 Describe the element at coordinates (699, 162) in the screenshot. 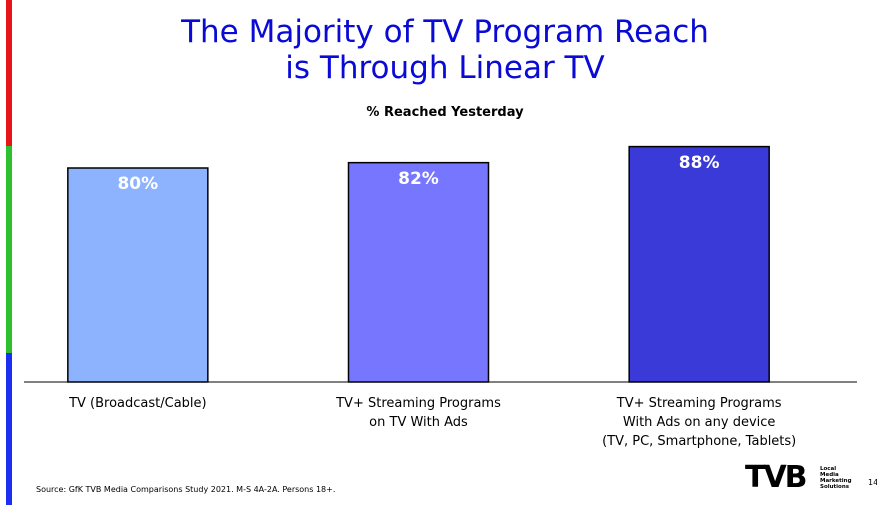

I see `value-label: 88%` at that location.